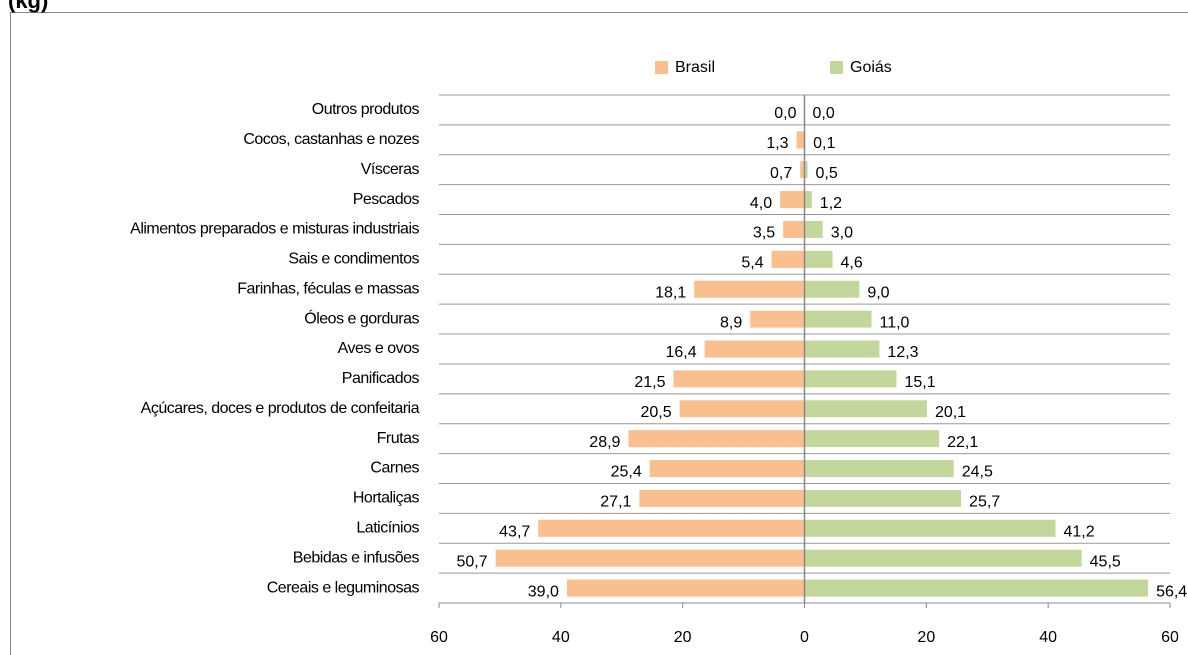 The image size is (1188, 655). I want to click on value-label: 8,9, so click(731, 322).